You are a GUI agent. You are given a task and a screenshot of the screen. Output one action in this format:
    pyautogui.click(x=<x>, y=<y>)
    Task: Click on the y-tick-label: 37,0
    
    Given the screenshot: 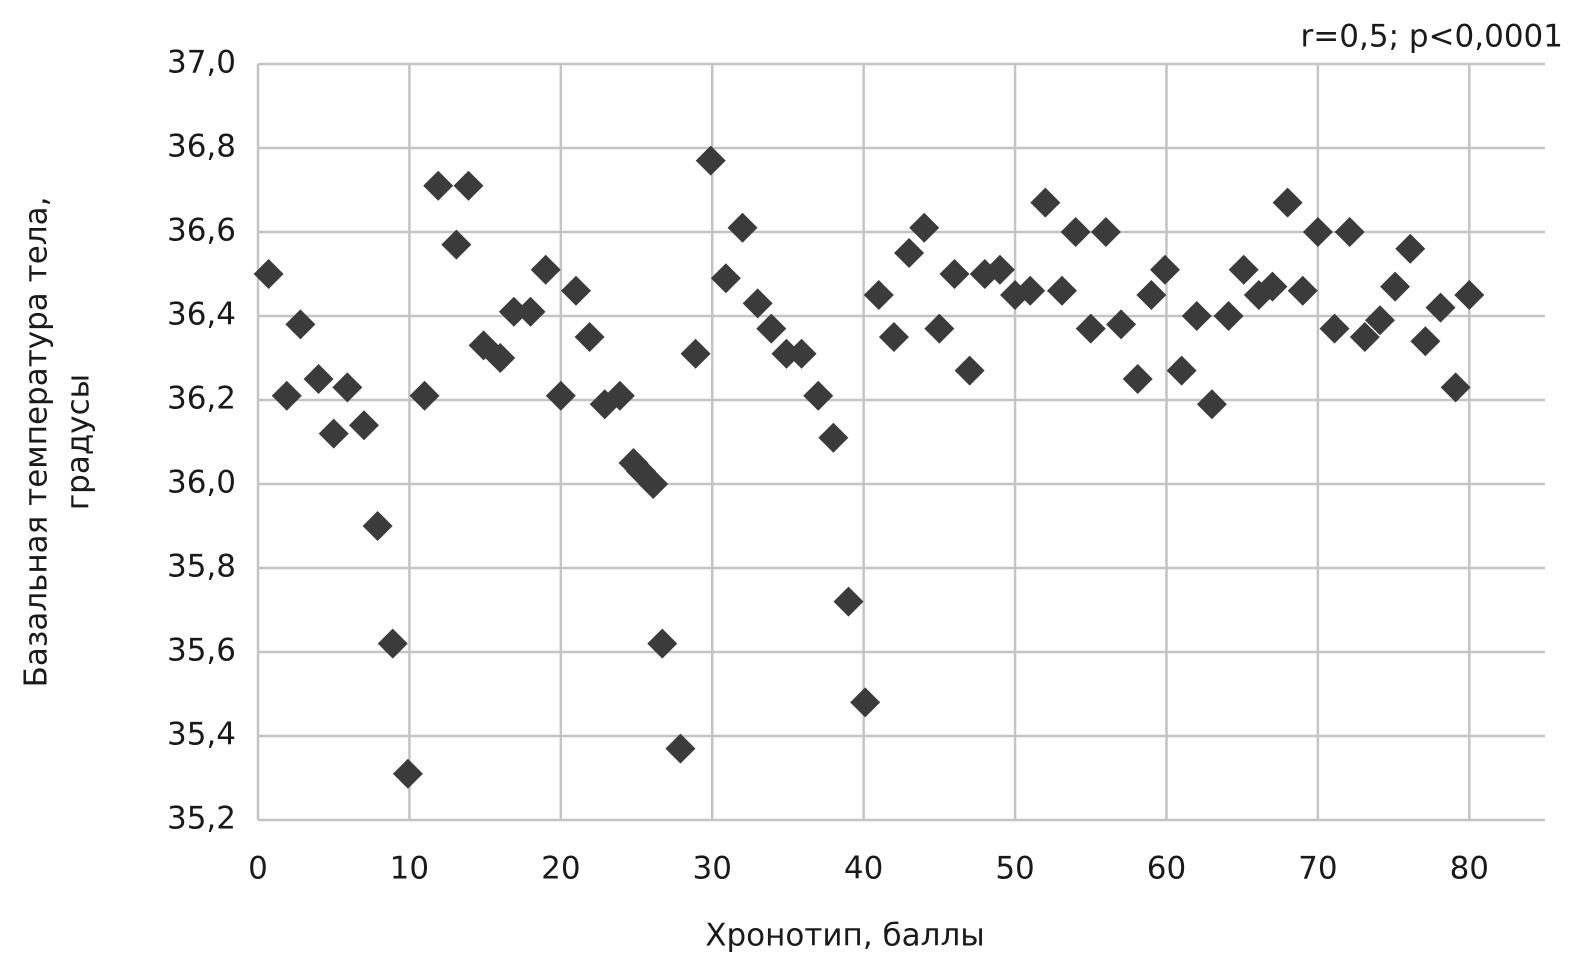 What is the action you would take?
    pyautogui.click(x=201, y=63)
    